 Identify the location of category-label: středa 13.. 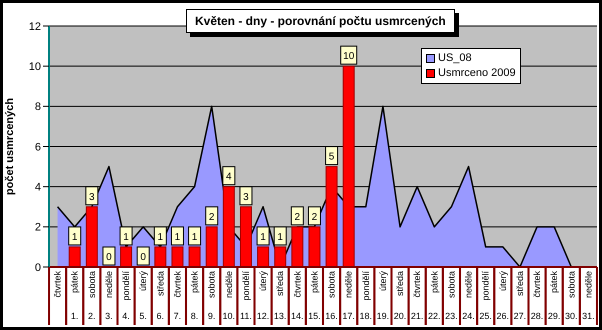
(280, 296).